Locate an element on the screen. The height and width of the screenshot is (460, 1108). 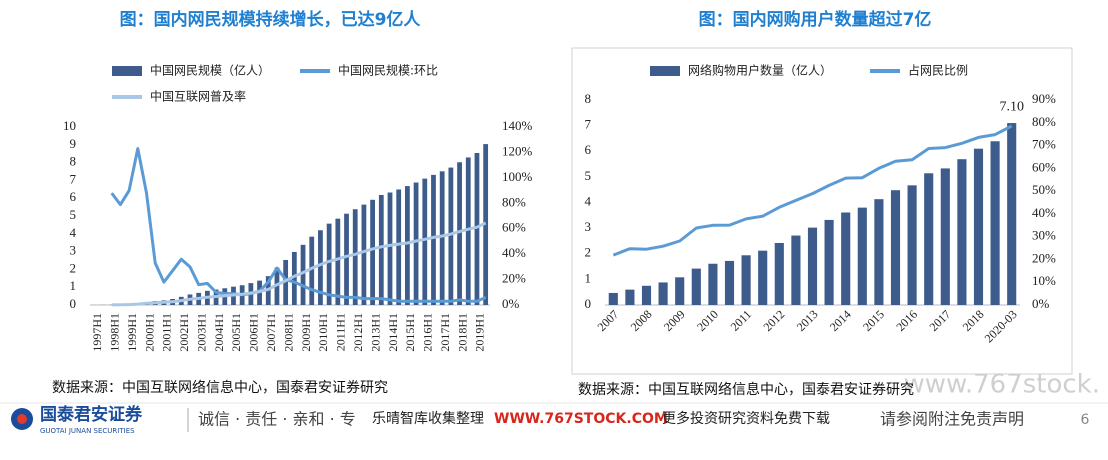
legend-label: 占网民比例 is located at coordinates (938, 70).